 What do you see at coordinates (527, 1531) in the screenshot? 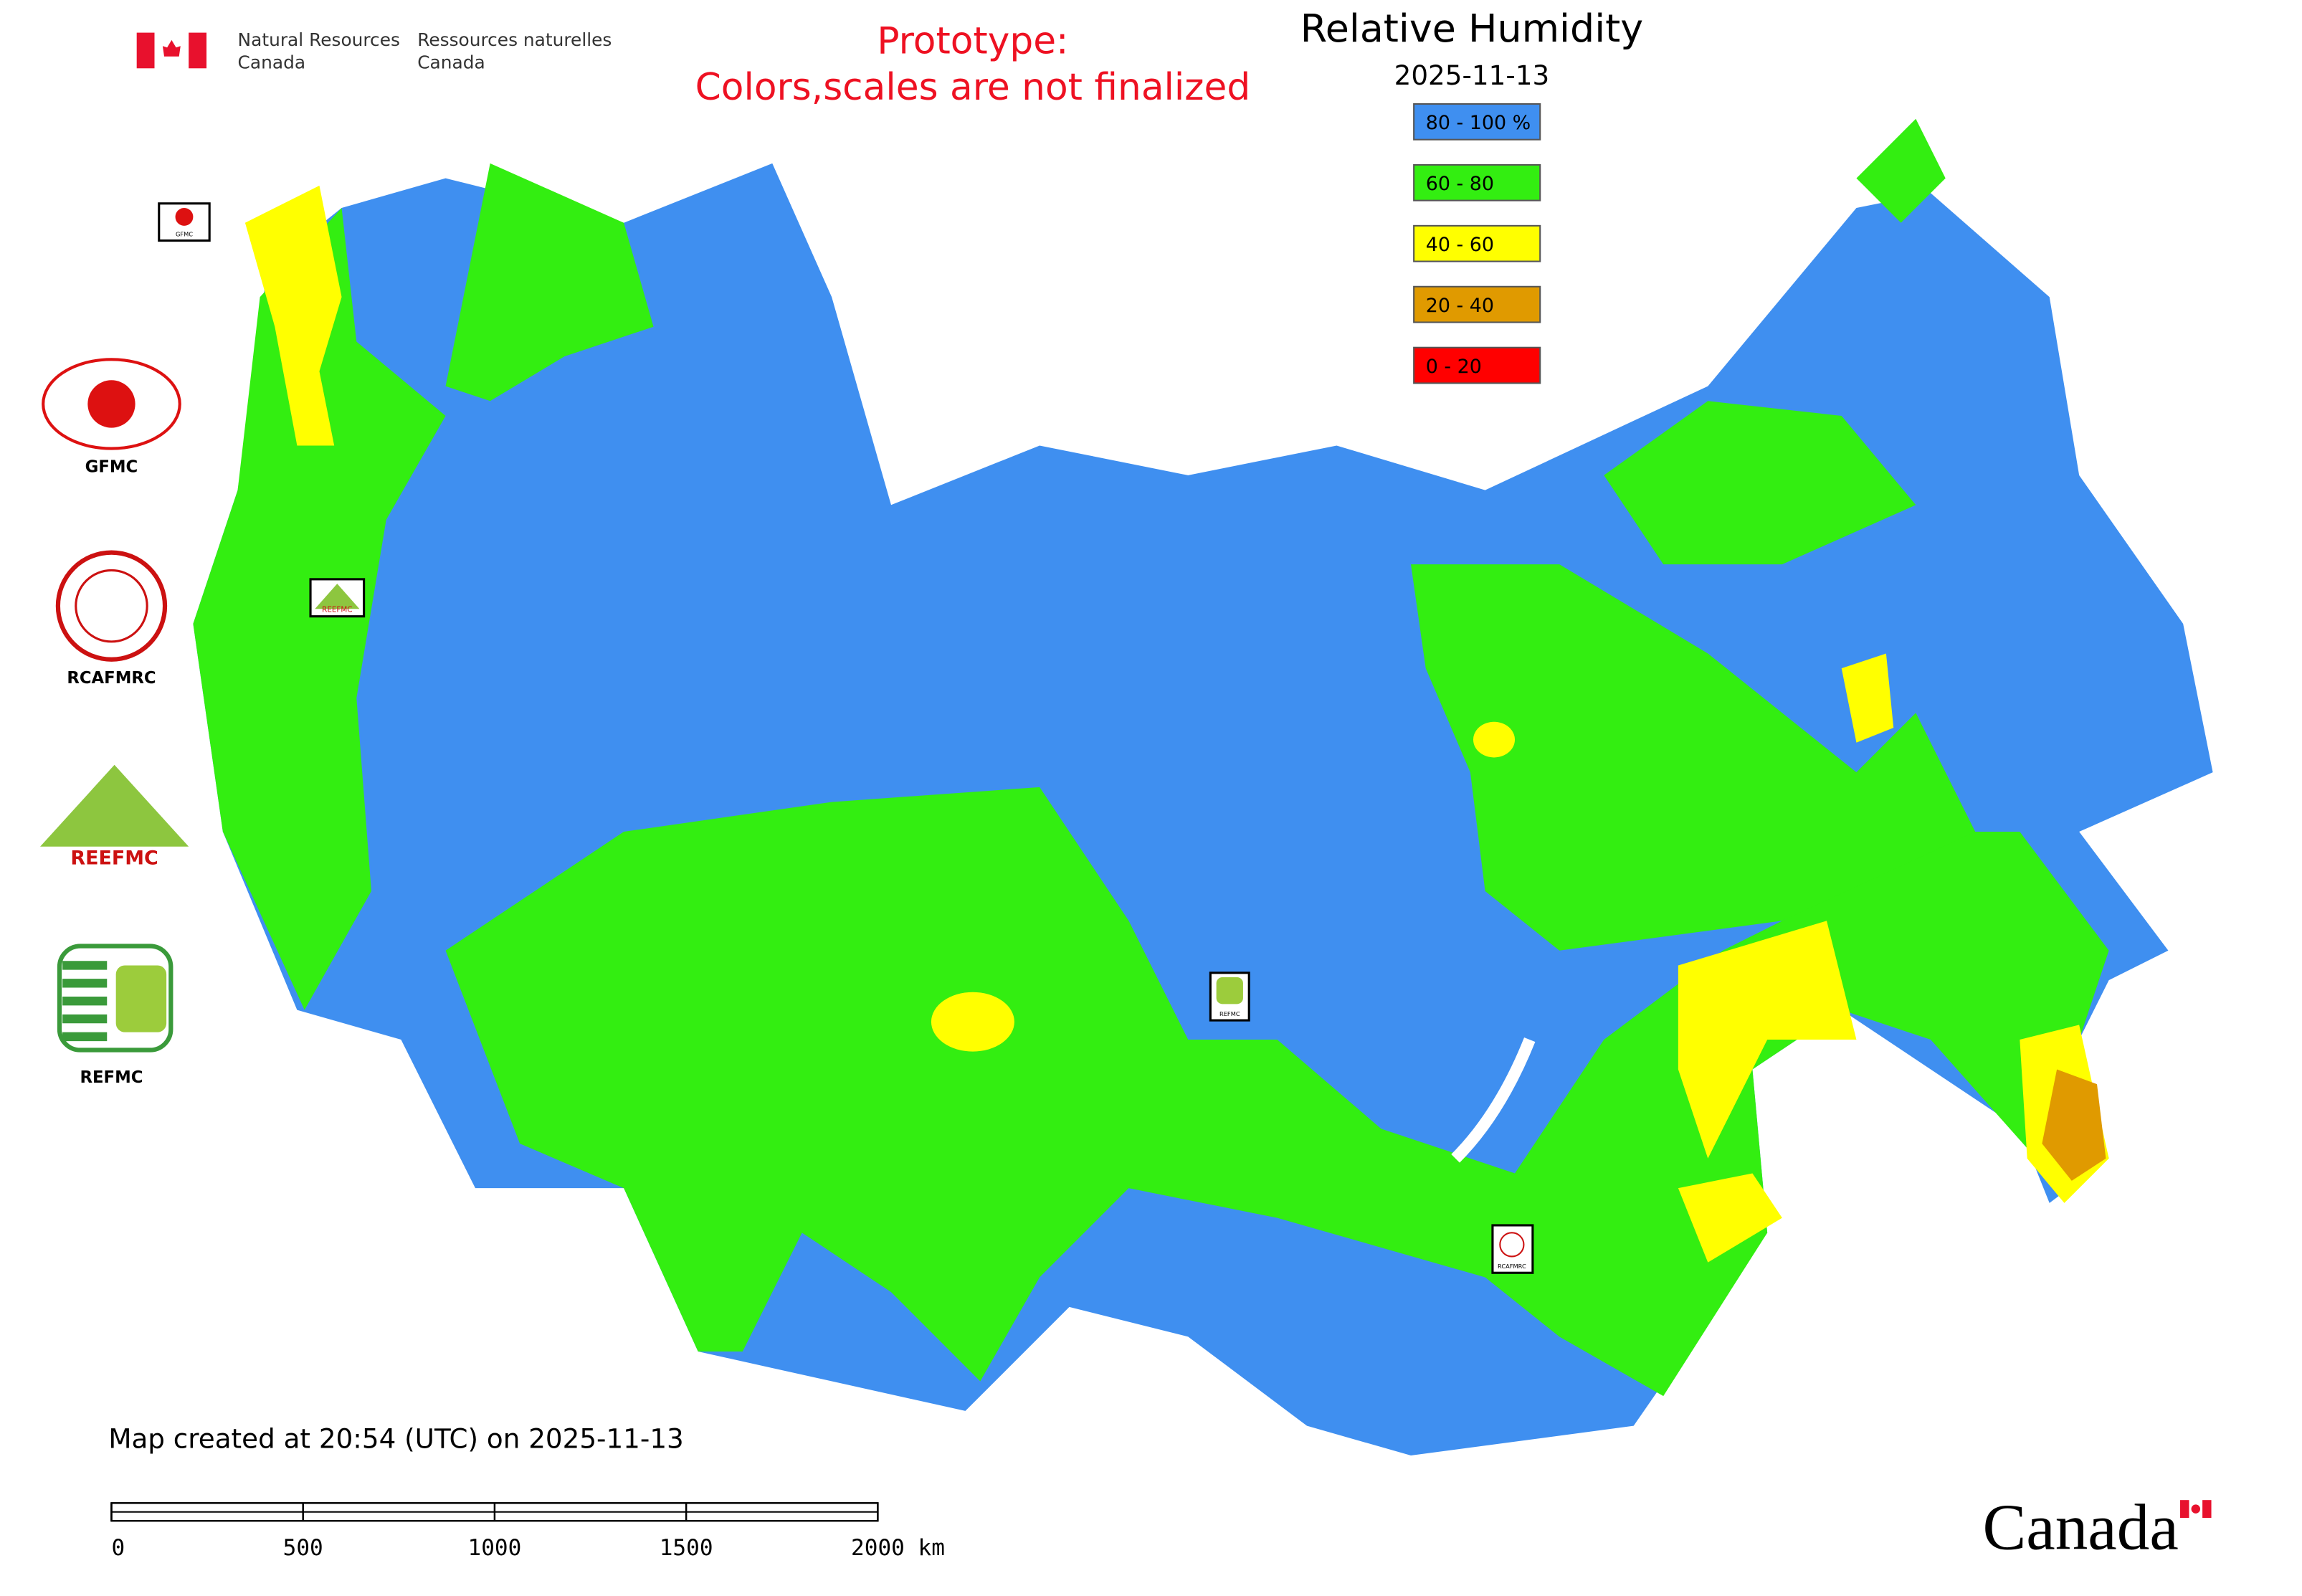
I see `scale-bar: 0 500 1000 1500 2000 km` at bounding box center [527, 1531].